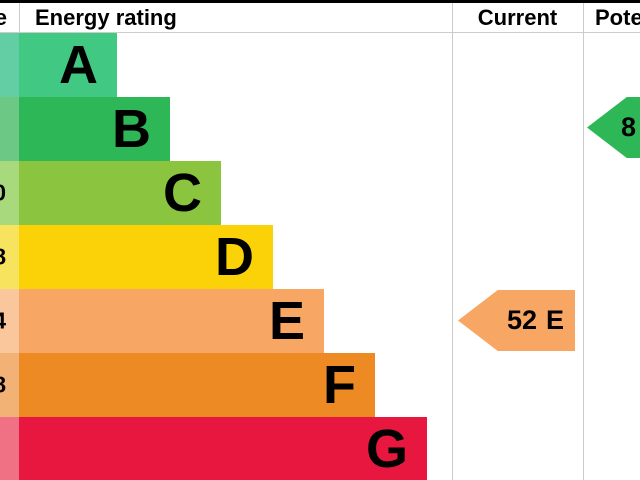  I want to click on band-row-d: 55-68 D, so click(320, 257).